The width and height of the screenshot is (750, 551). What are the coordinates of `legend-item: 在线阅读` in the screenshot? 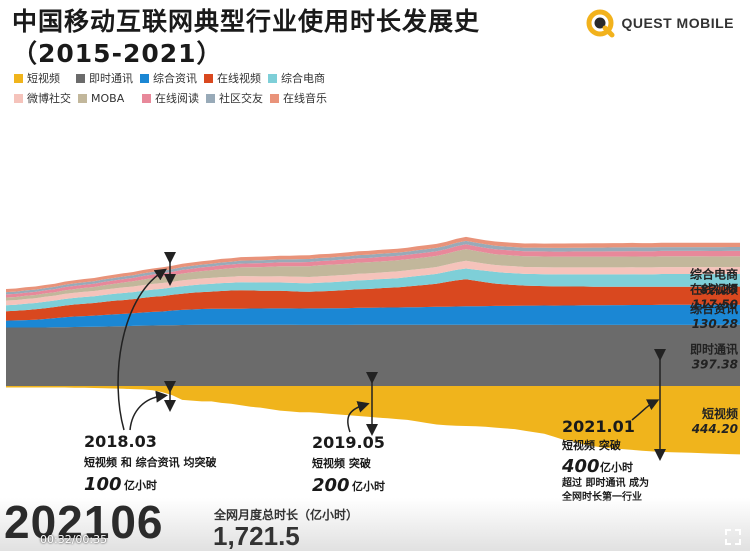 It's located at (174, 98).